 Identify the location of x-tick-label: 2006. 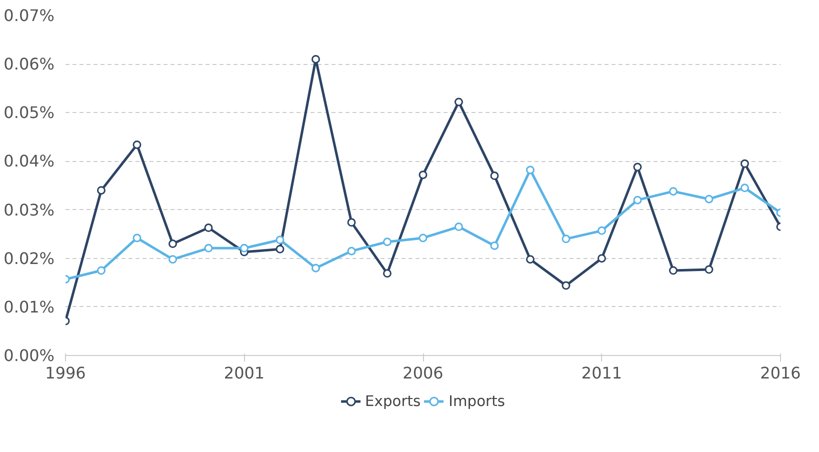
(423, 373).